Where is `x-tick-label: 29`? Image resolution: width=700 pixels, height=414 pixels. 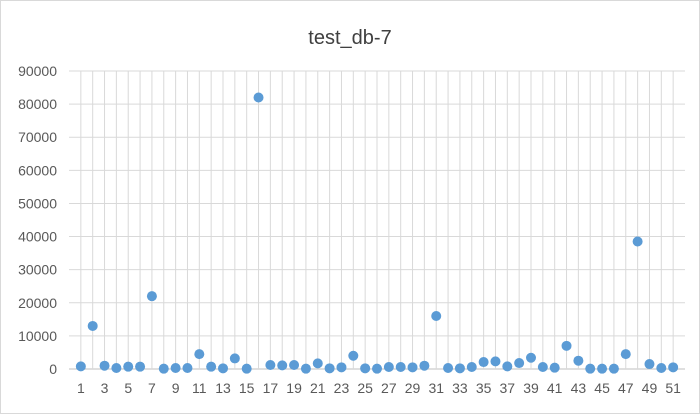 x-tick-label: 29 is located at coordinates (413, 388).